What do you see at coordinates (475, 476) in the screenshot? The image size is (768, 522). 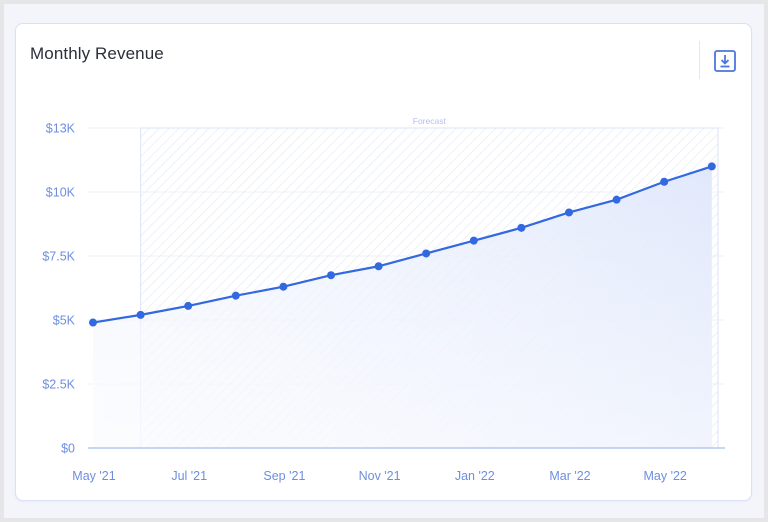 I see `x-tick-label: Jan '22` at bounding box center [475, 476].